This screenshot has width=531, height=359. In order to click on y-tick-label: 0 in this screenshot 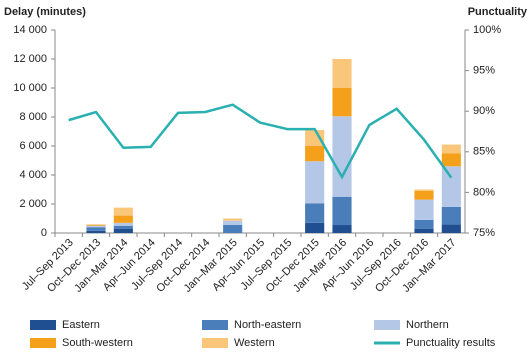, I will do `click(44, 233)`.